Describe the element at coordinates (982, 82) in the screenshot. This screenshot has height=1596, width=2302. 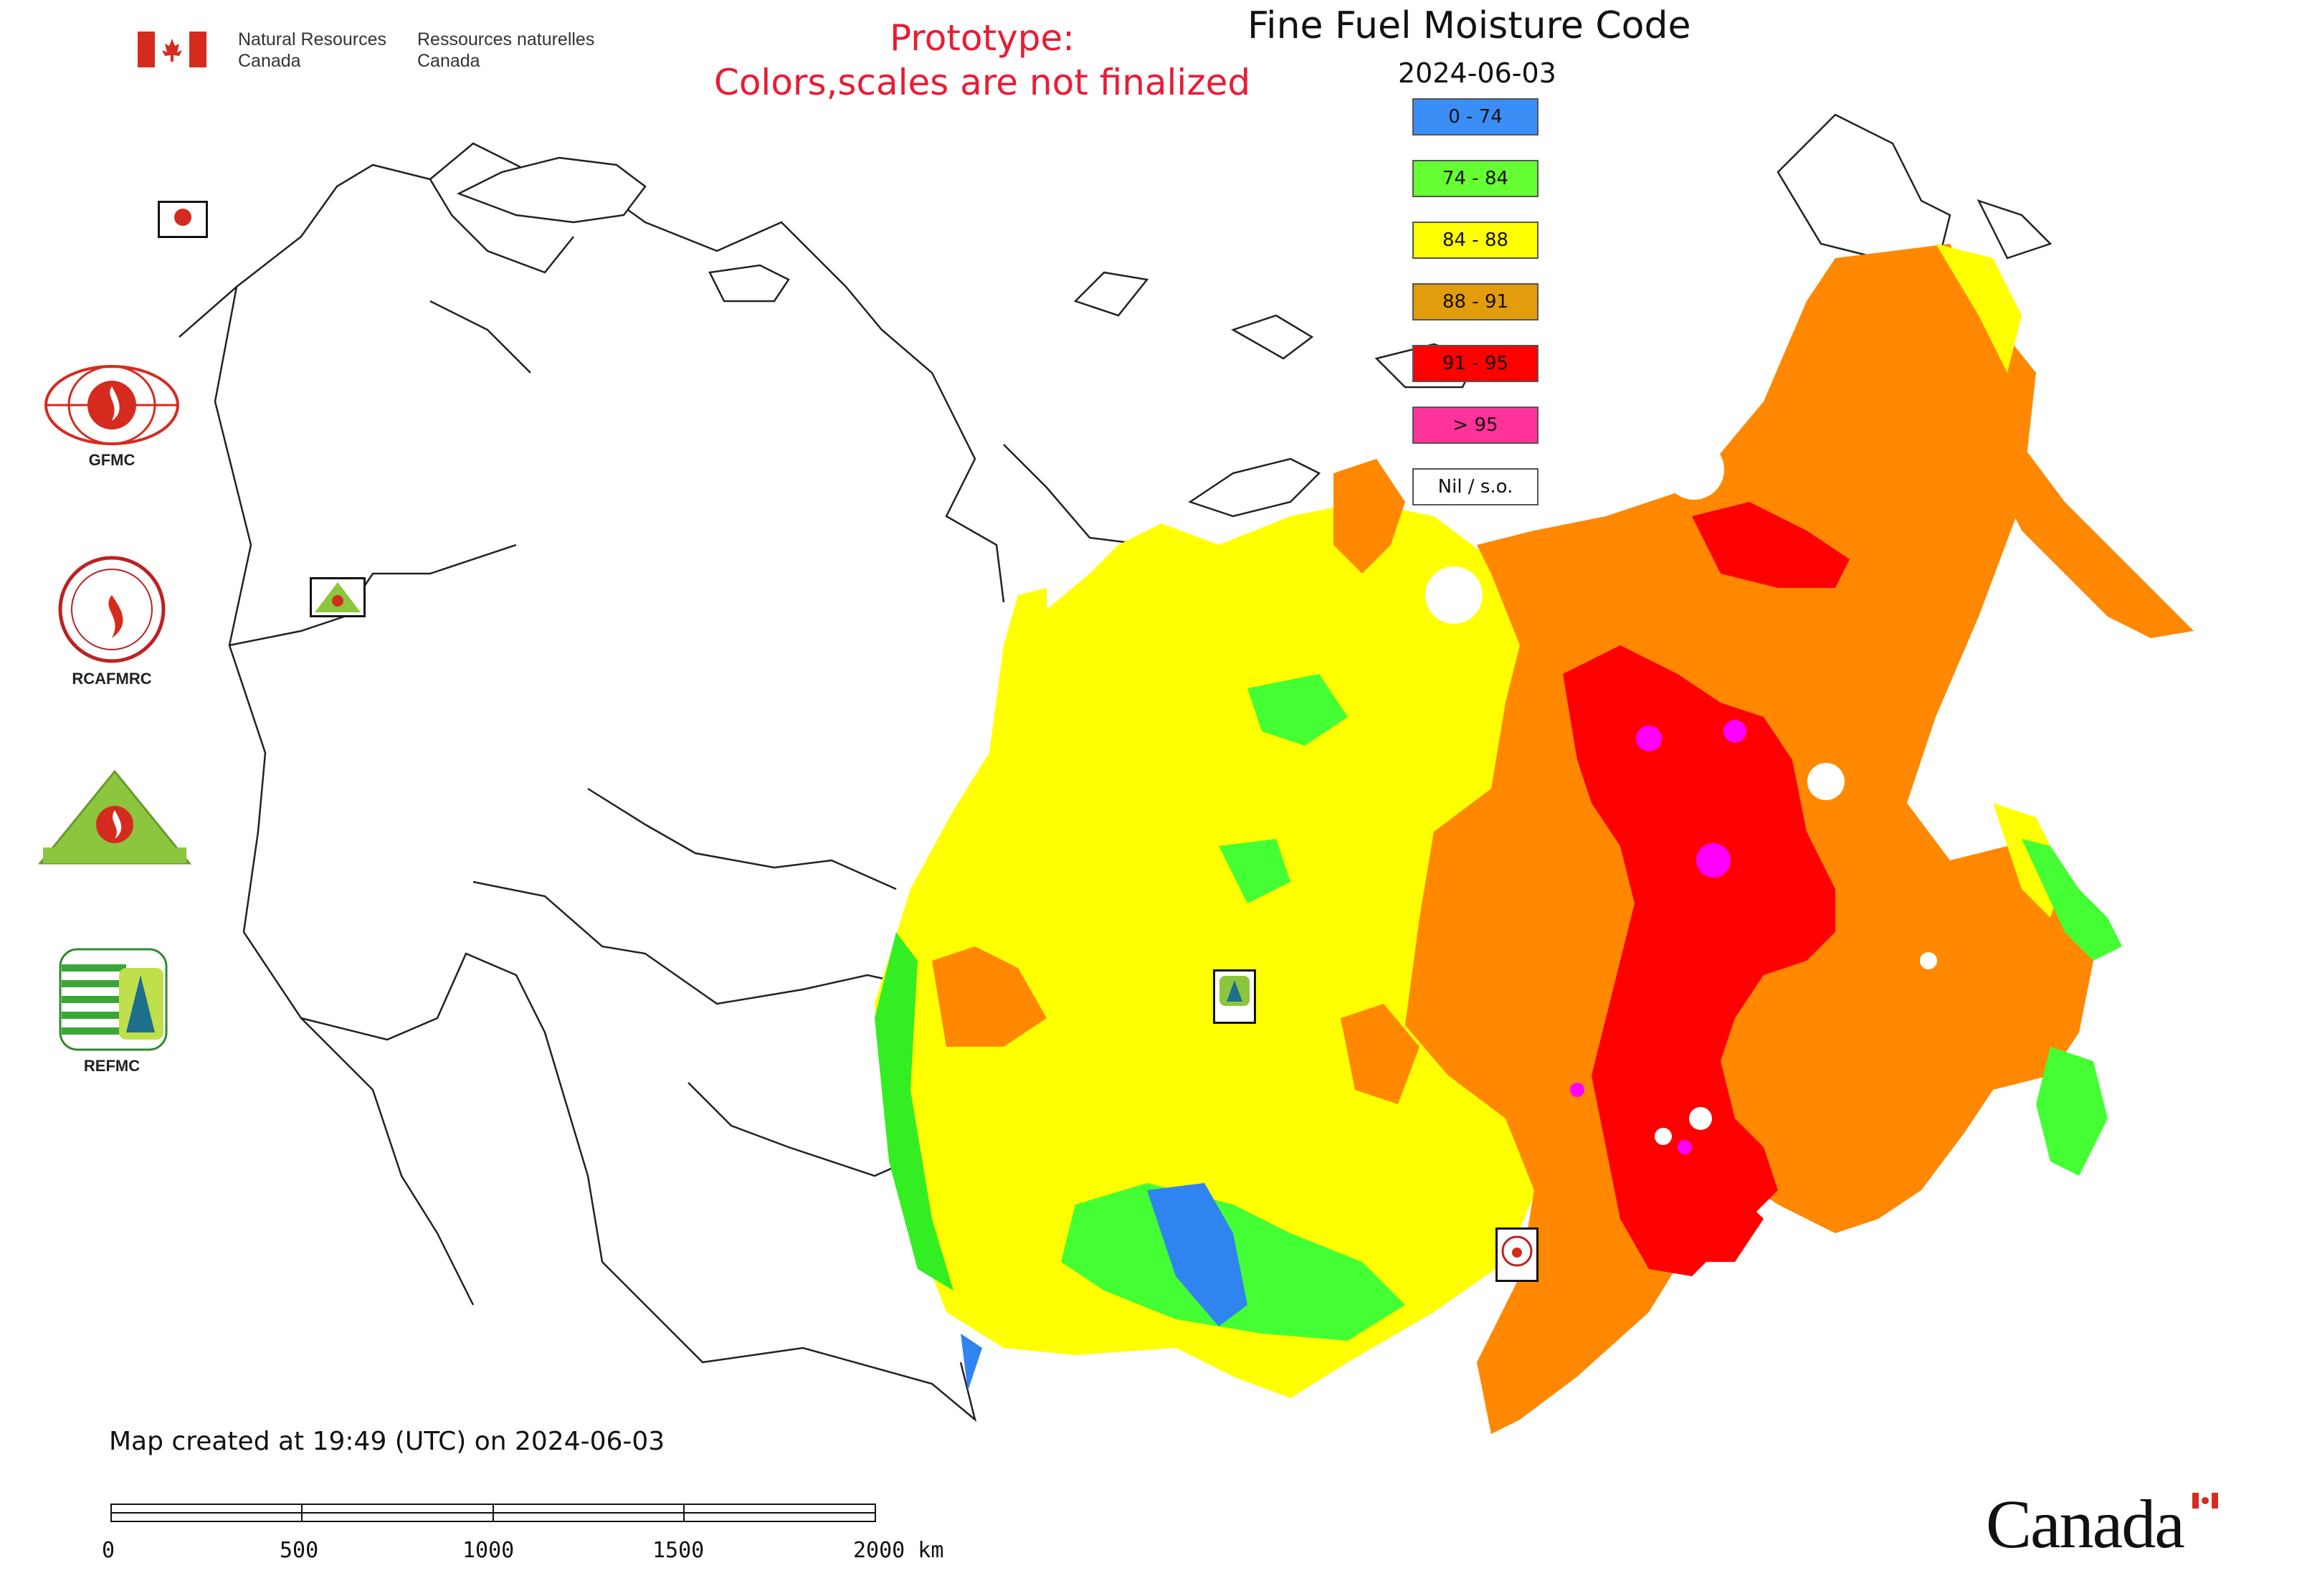
I see `prototype-line2: Colors,scales are not finalized` at that location.